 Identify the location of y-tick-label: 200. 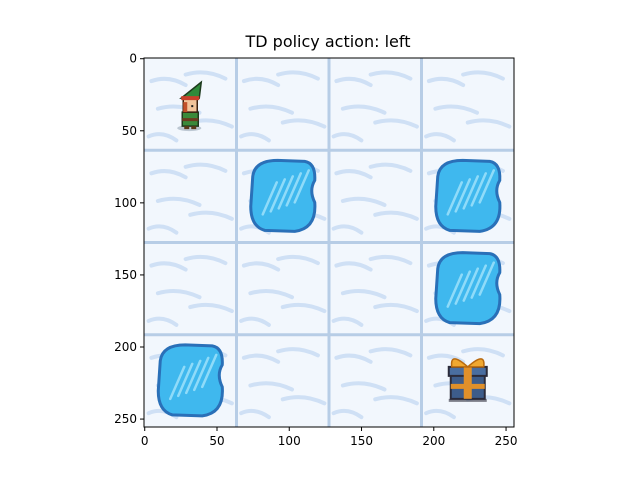
(125, 347).